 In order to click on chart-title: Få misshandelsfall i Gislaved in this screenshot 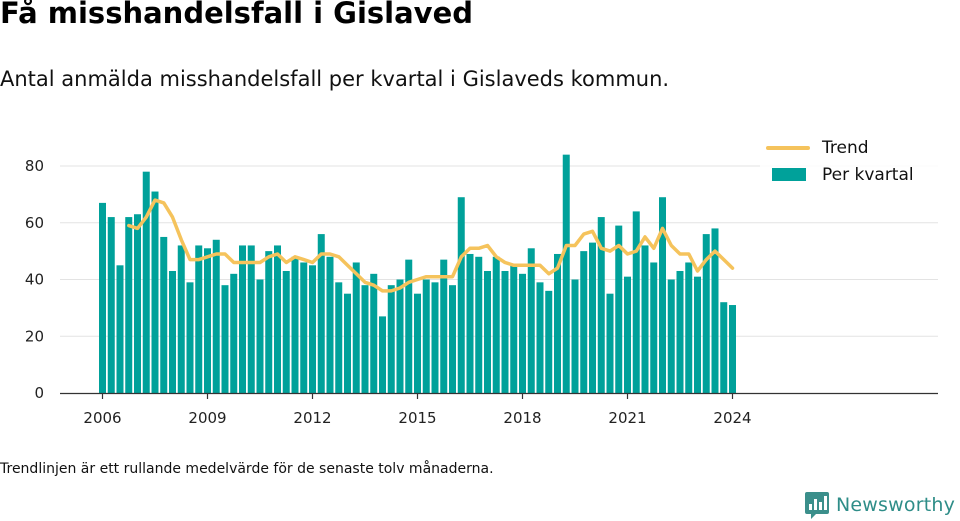, I will do `click(236, 15)`.